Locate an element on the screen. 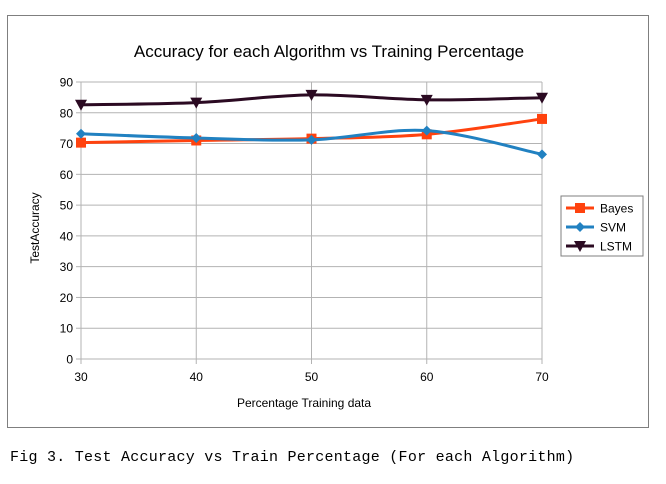 This screenshot has width=666, height=484. y-tick-label: 20 is located at coordinates (67, 298).